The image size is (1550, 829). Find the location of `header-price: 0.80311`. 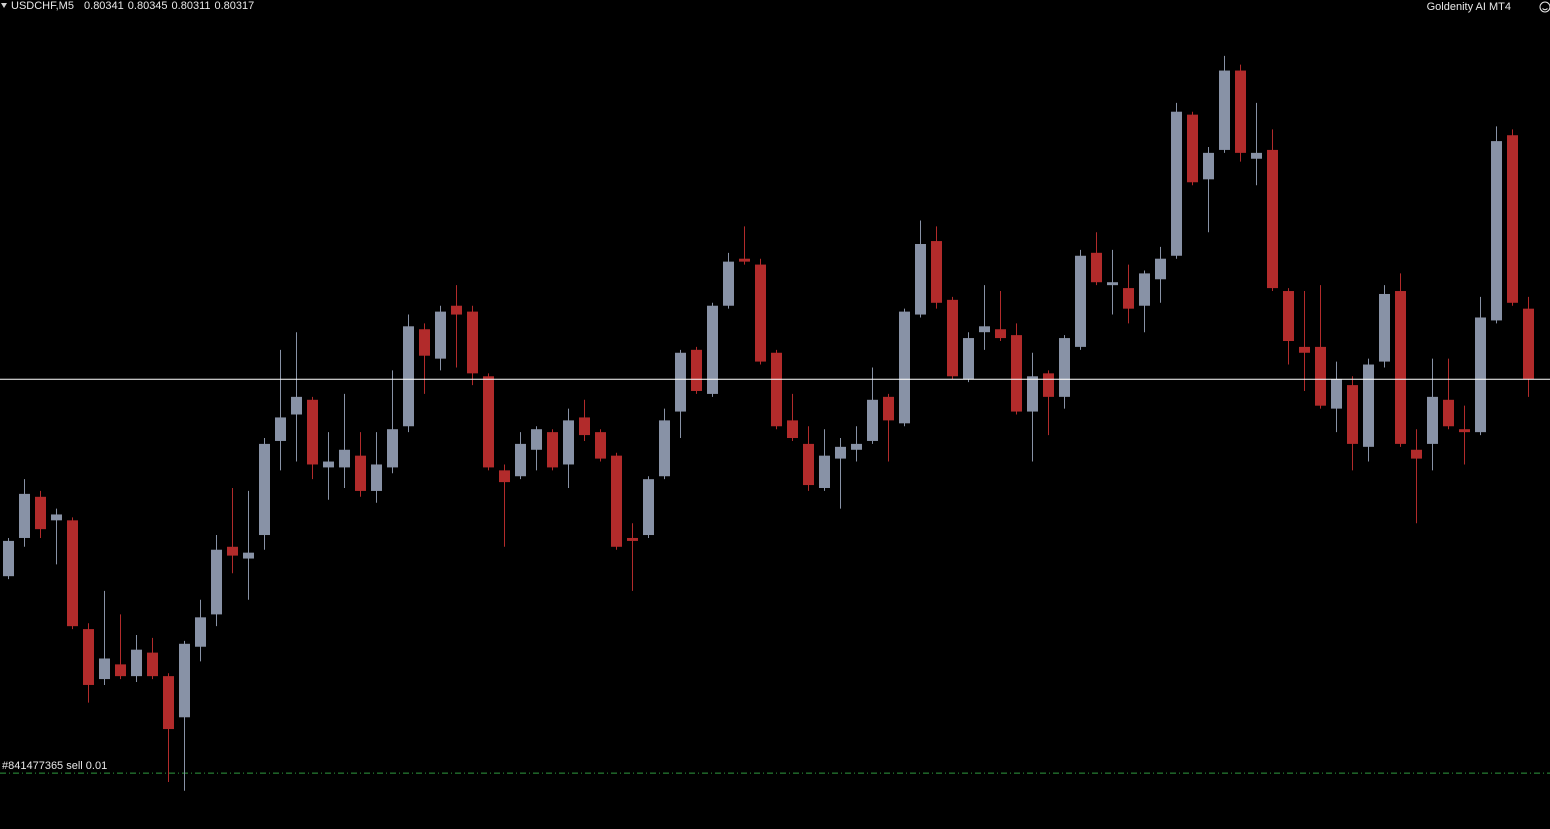

header-price: 0.80311 is located at coordinates (191, 6).